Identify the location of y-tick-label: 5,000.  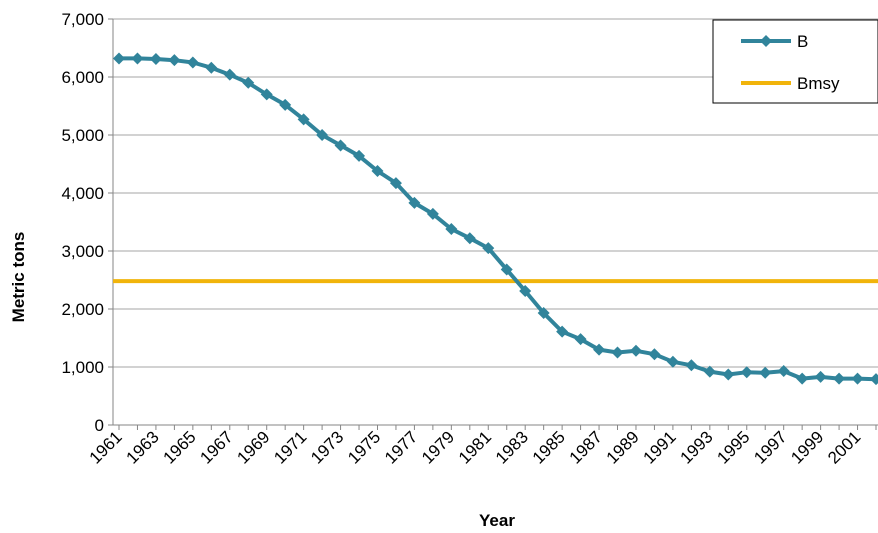
(82, 135).